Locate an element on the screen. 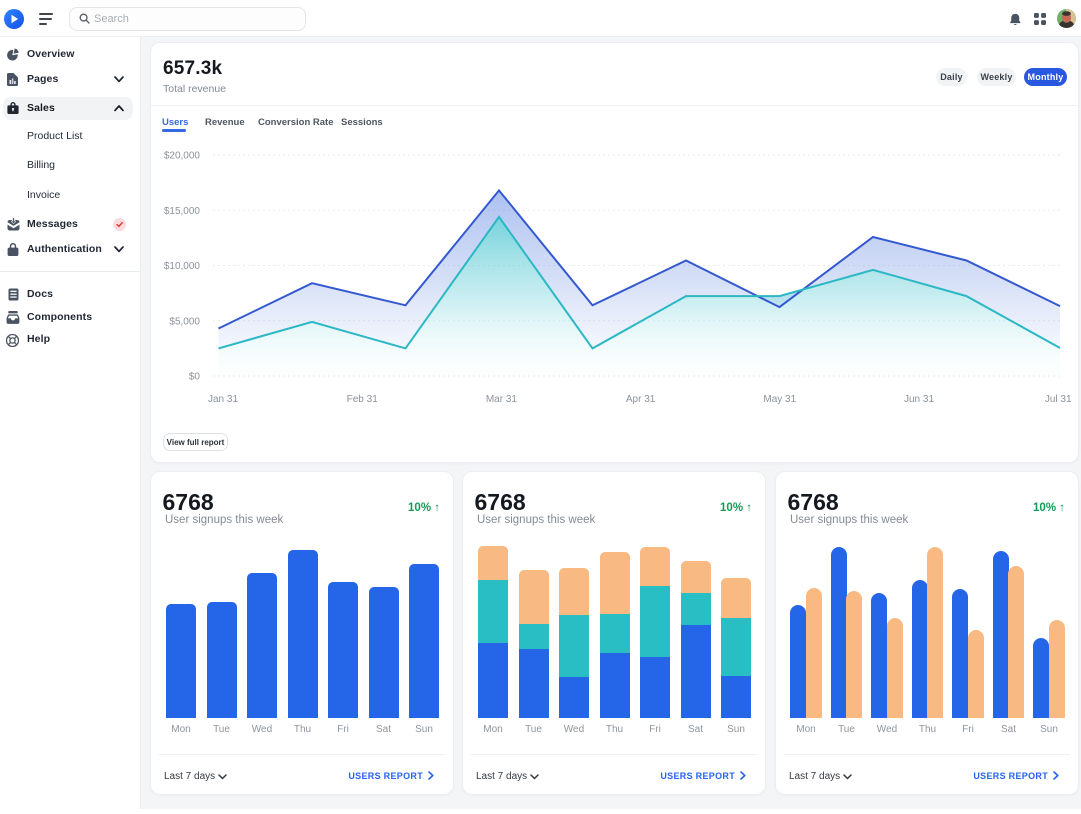 The image size is (1081, 814). svg-text: $5,000 is located at coordinates (184, 321).